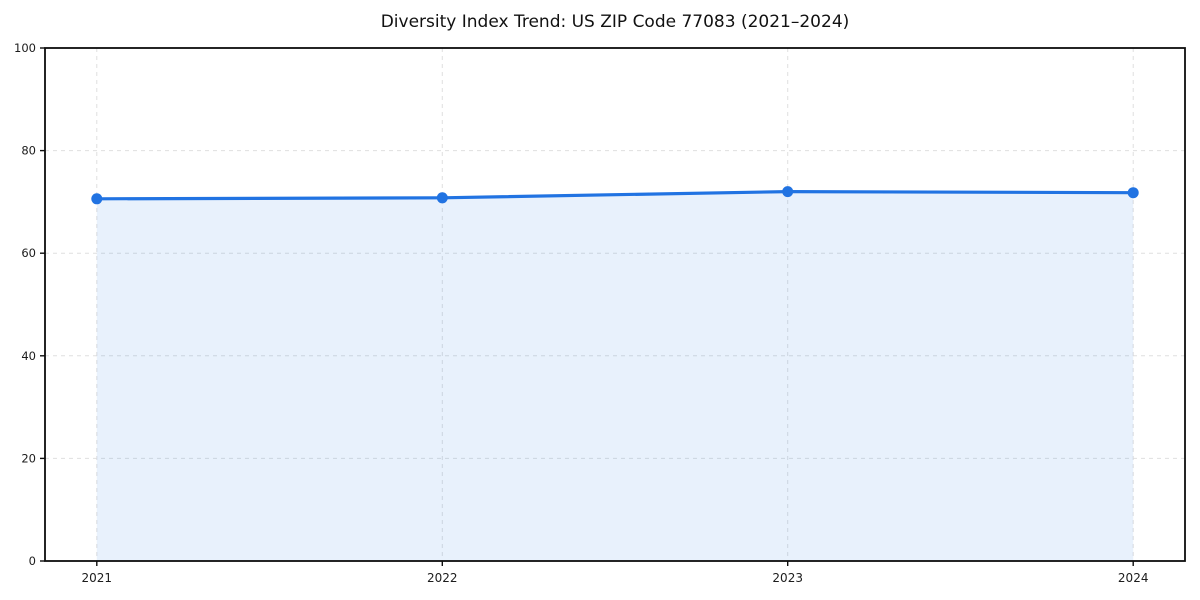 The width and height of the screenshot is (1200, 600). What do you see at coordinates (1133, 578) in the screenshot?
I see `x-tick-label: 2024` at bounding box center [1133, 578].